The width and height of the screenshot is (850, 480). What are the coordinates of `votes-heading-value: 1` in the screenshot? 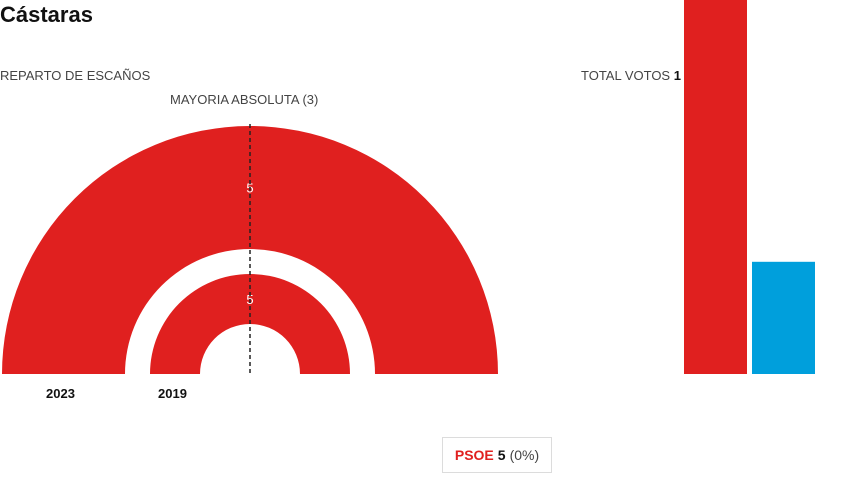 It's located at (677, 75).